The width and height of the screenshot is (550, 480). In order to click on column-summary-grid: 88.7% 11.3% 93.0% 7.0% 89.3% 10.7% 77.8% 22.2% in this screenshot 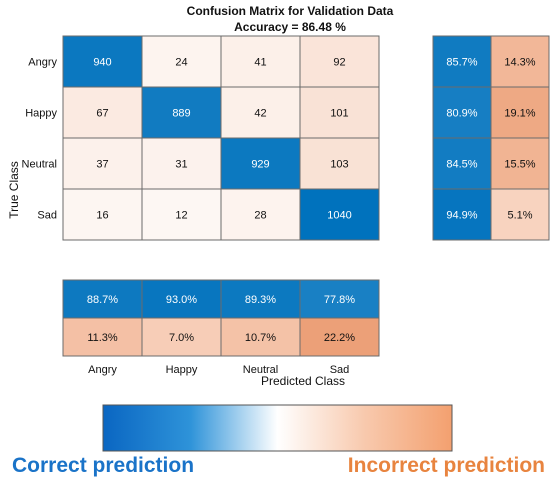, I will do `click(221, 318)`.